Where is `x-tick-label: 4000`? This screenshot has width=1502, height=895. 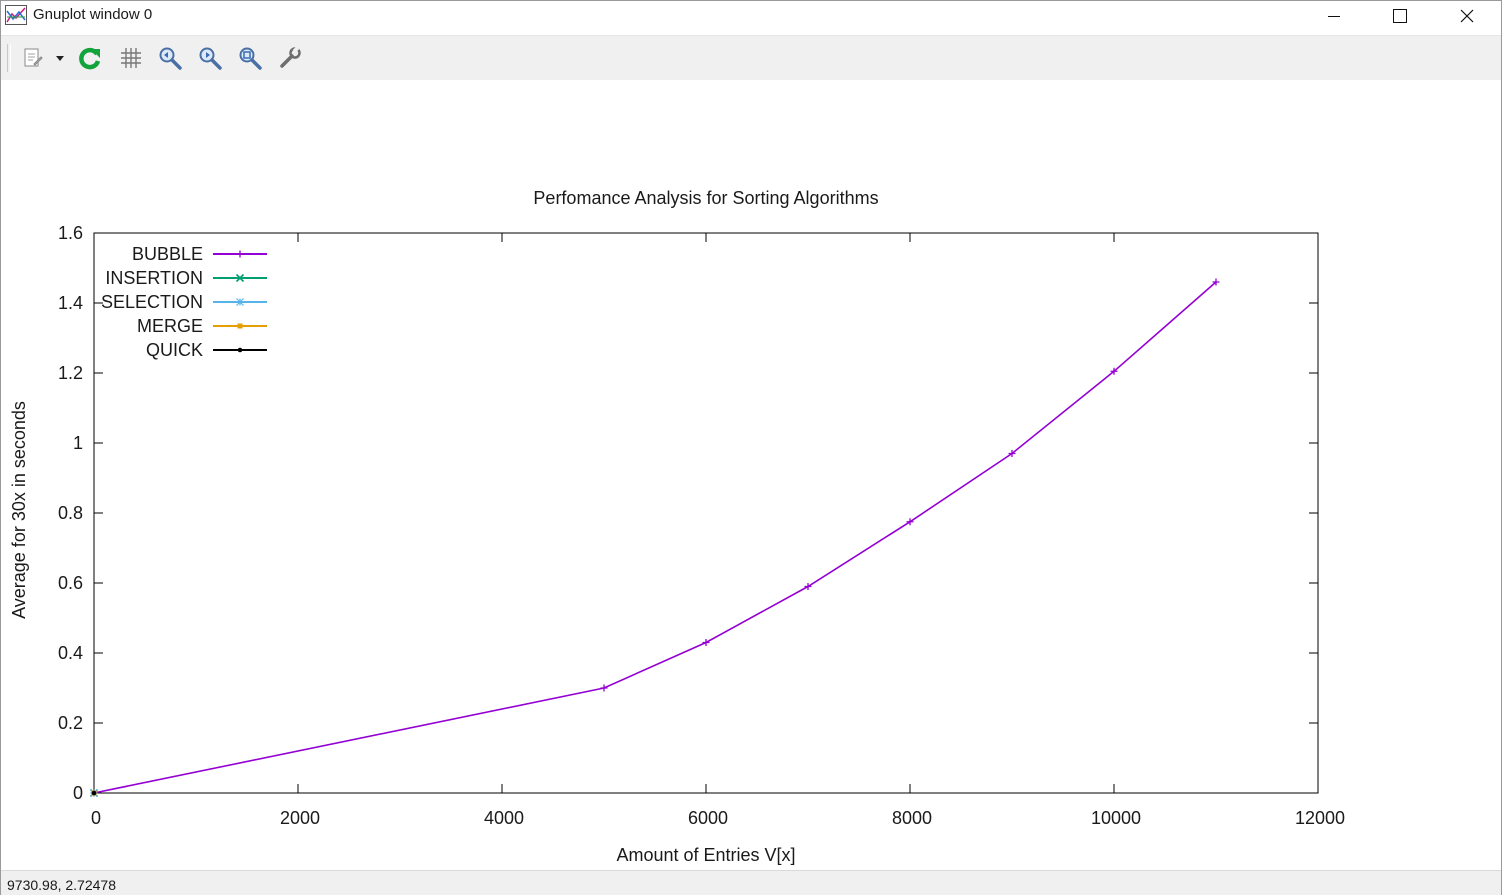
x-tick-label: 4000 is located at coordinates (504, 818).